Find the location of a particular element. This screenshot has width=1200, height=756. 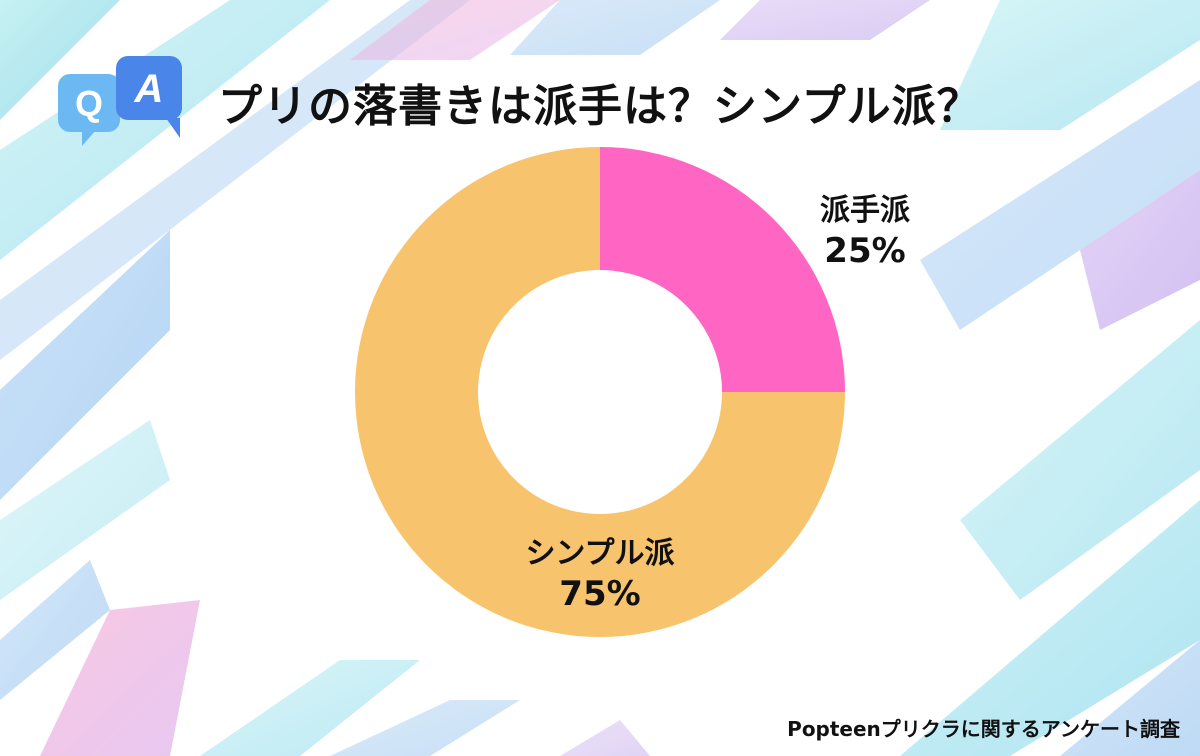

a-letter: A is located at coordinates (149, 89).